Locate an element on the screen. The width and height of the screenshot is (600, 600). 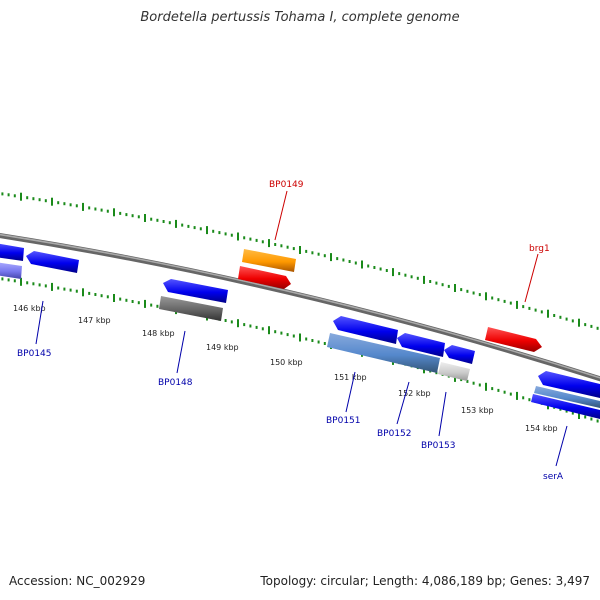
gene-bp0148 is located at coordinates (195, 291).